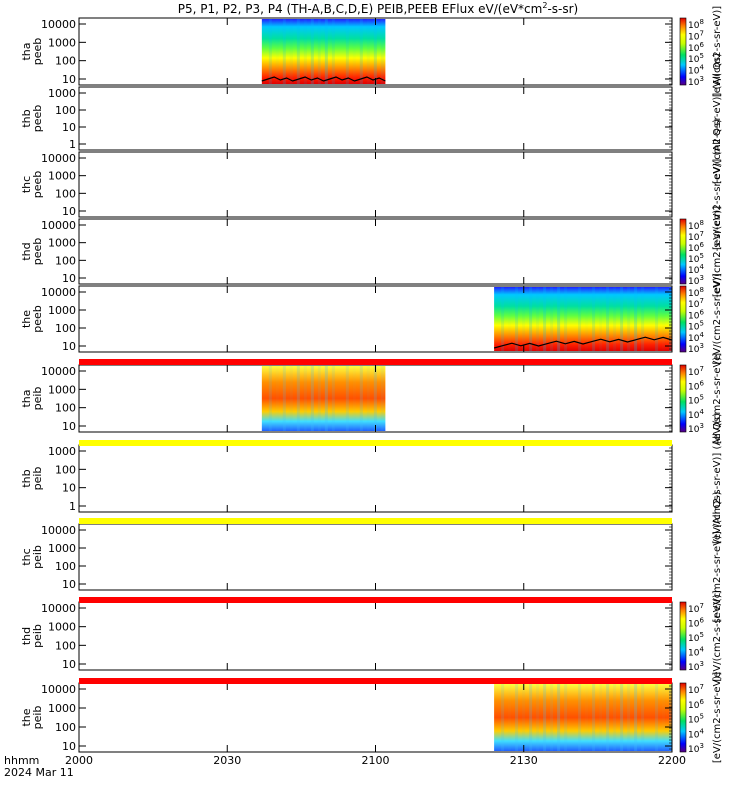 The image size is (750, 800). What do you see at coordinates (323, 79) in the screenshot?
I see `potential-line` at bounding box center [323, 79].